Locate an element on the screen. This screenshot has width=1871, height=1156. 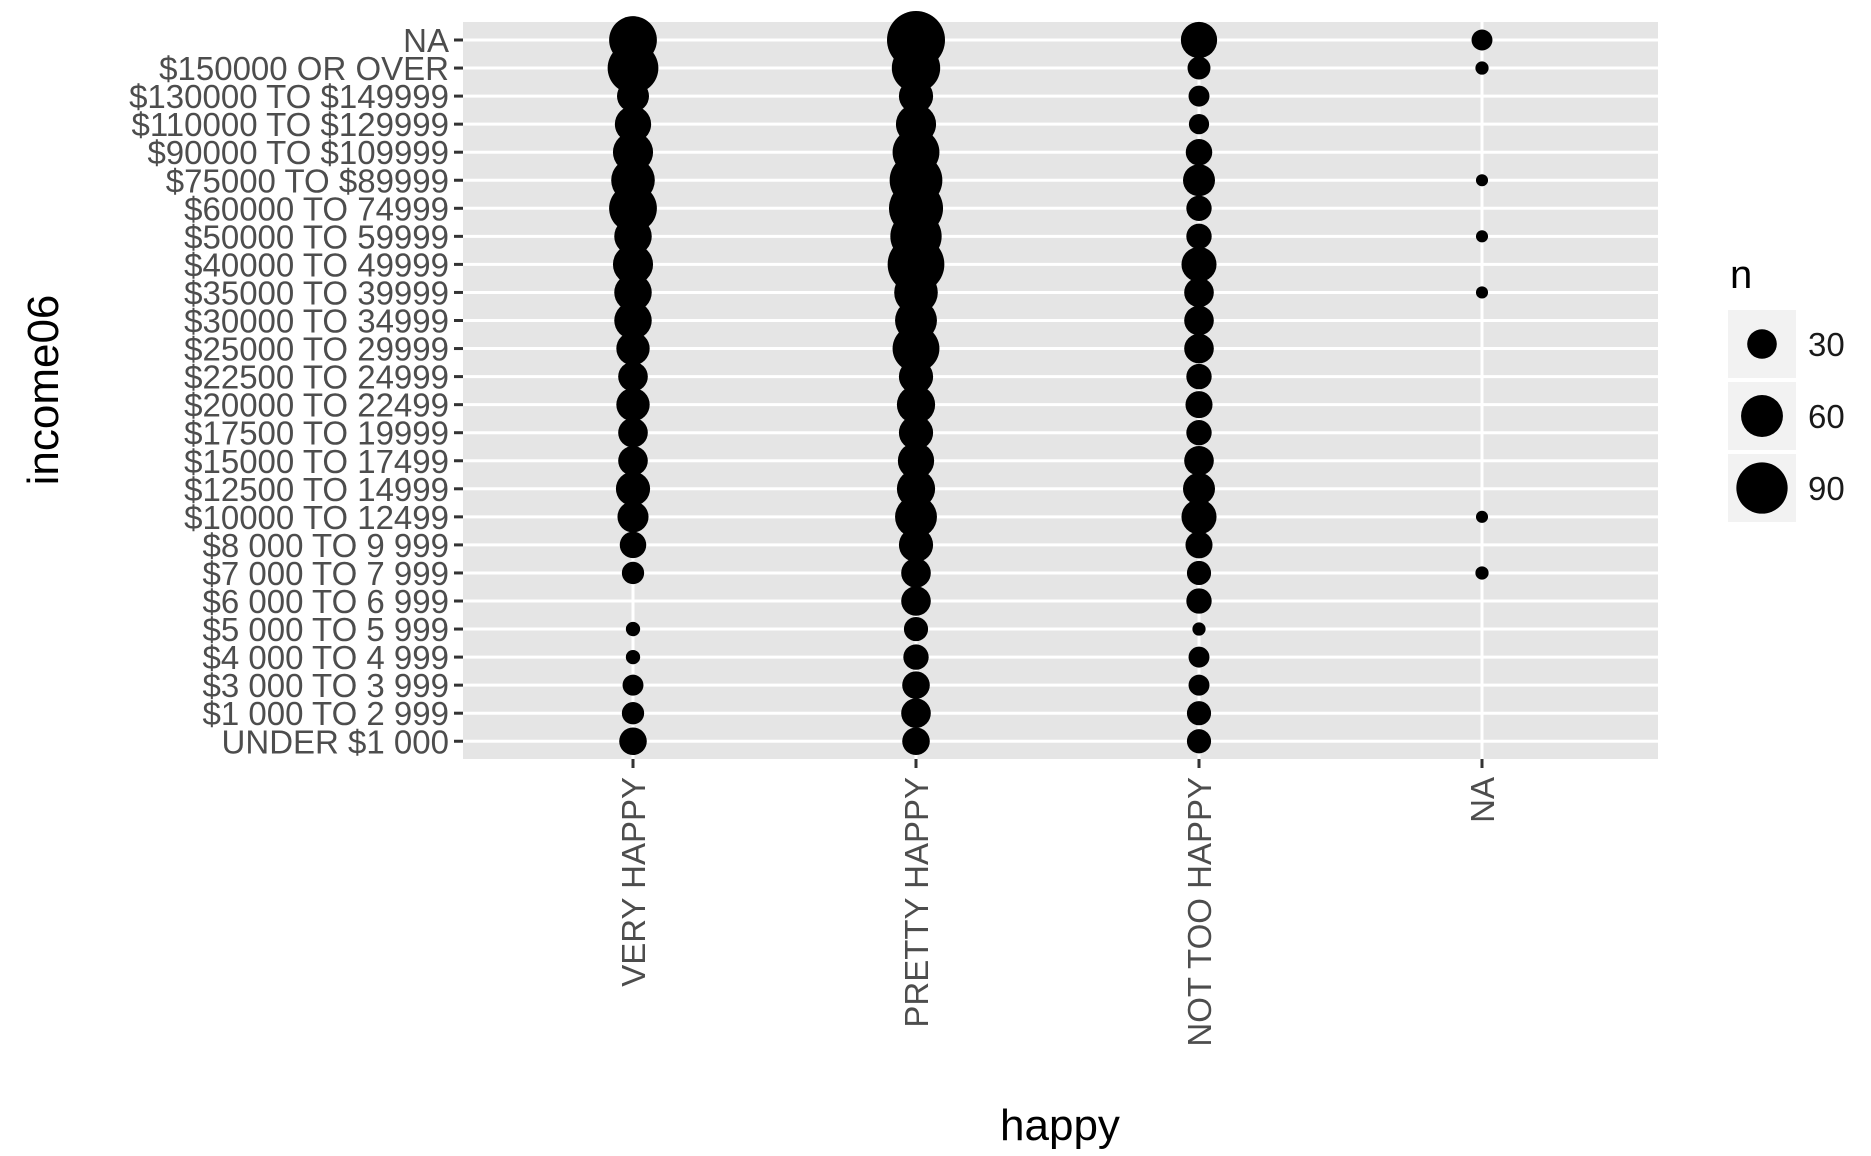
y-tick-label: $7 000 TO 7 999 is located at coordinates (326, 573).